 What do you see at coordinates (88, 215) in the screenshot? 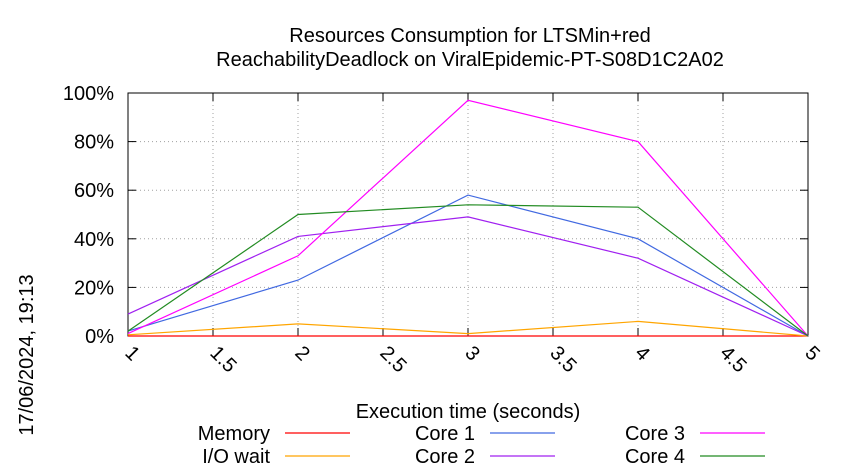
I see `y-tick-labels: 0% 20% 40% 60% 80% 100%` at bounding box center [88, 215].